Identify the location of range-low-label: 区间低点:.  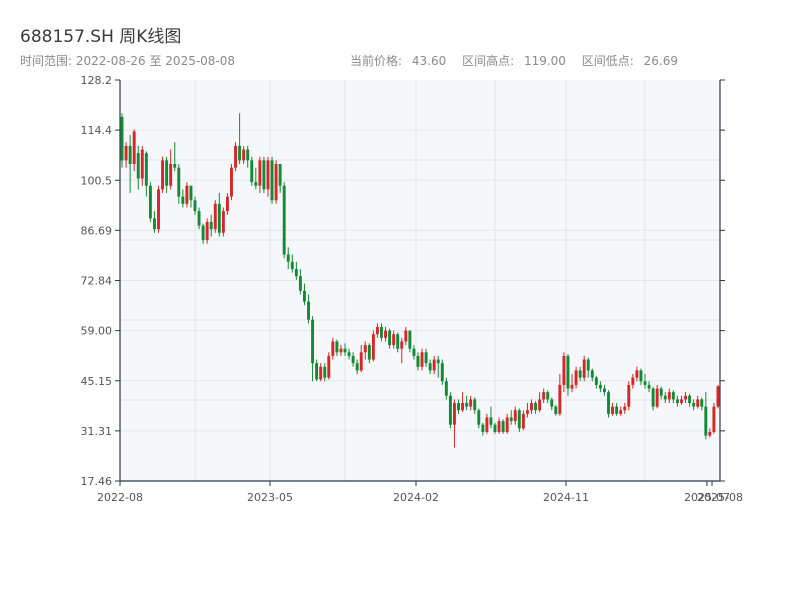
(607, 61).